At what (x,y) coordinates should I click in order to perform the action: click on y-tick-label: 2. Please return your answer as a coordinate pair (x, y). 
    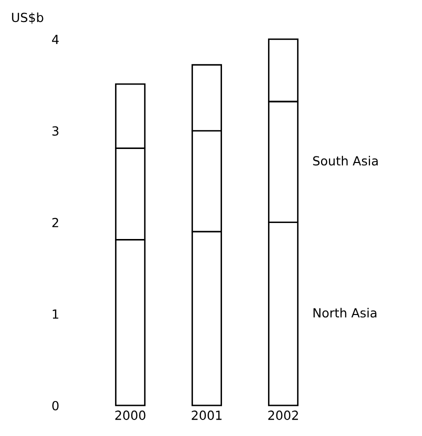
    Looking at the image, I should click on (55, 223).